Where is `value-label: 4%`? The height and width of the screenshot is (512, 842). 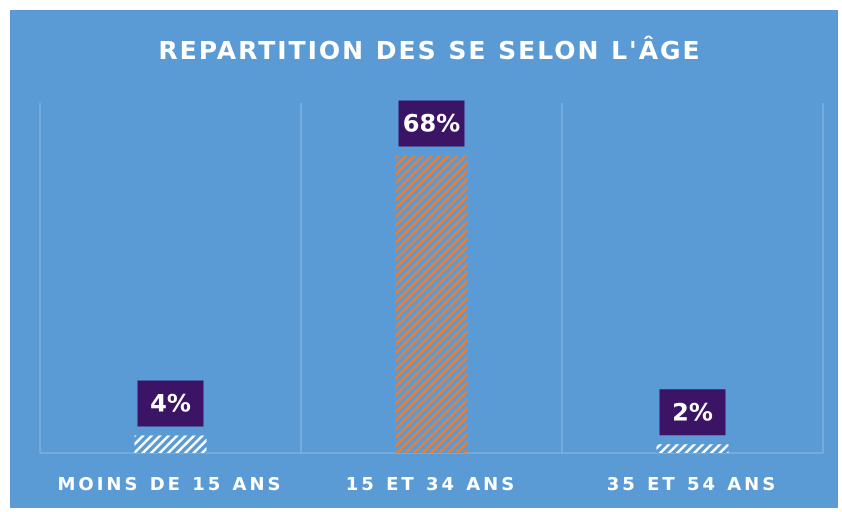
value-label: 4% is located at coordinates (170, 404).